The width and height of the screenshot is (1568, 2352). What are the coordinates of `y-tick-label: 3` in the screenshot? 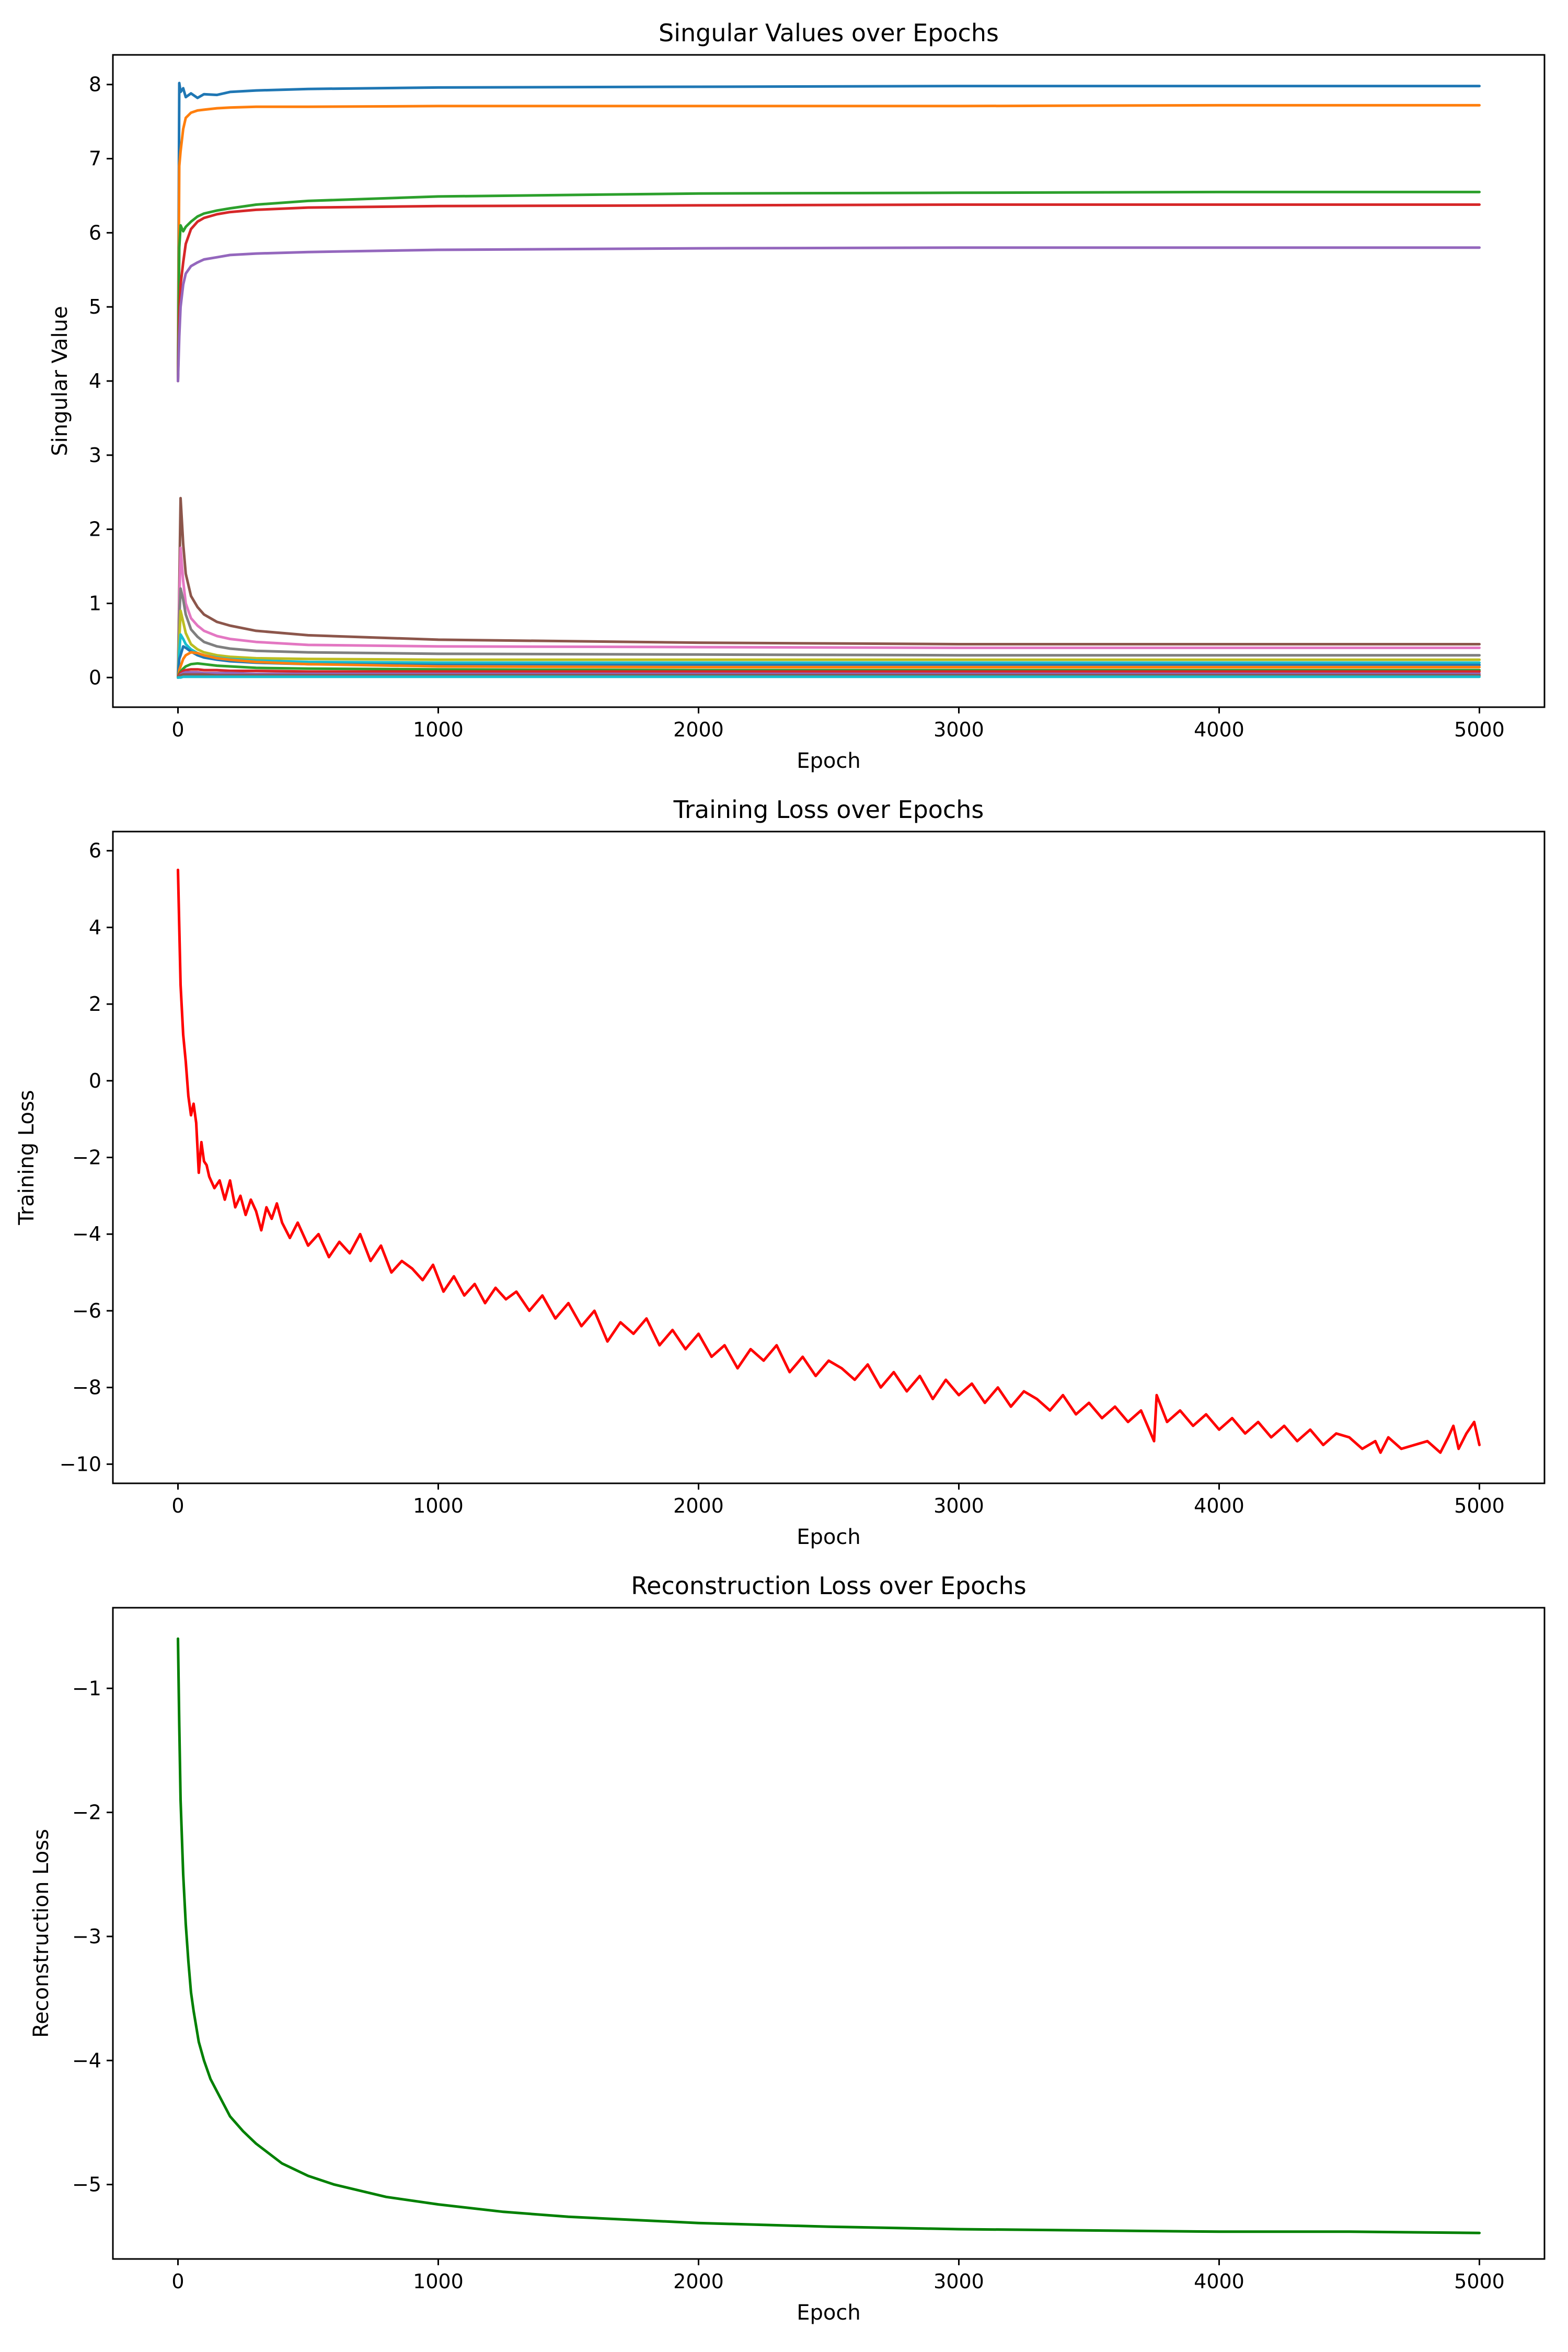 It's located at (95, 455).